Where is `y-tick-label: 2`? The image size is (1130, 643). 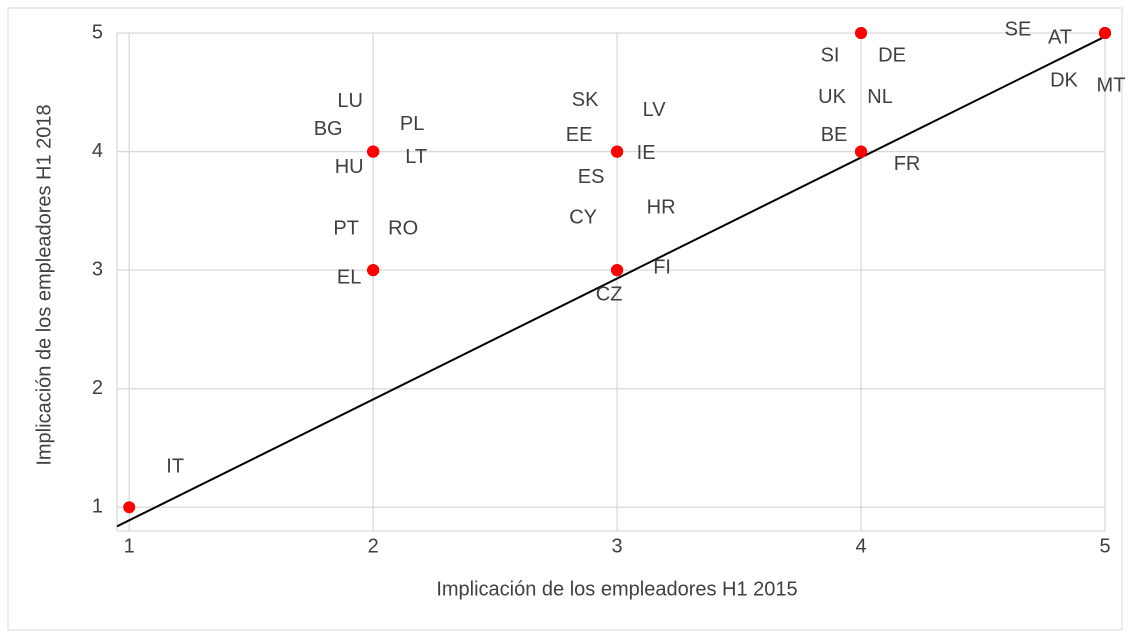
y-tick-label: 2 is located at coordinates (97, 388).